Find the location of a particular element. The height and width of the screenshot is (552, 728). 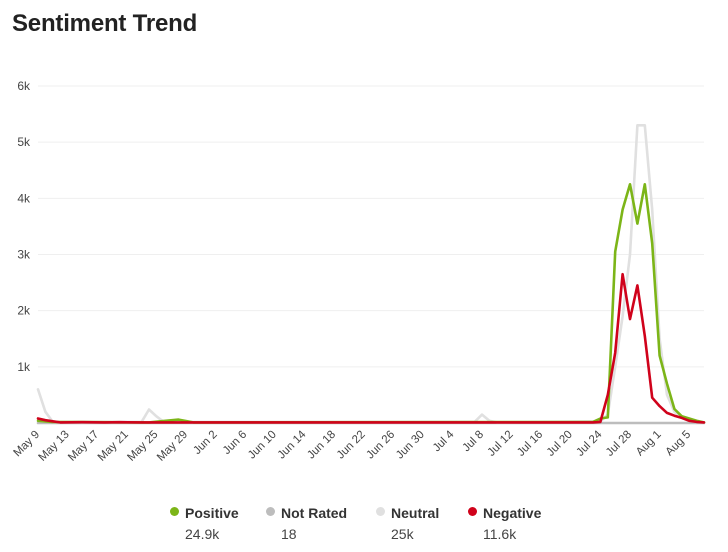

legend-dot-positive-icon is located at coordinates (174, 512).